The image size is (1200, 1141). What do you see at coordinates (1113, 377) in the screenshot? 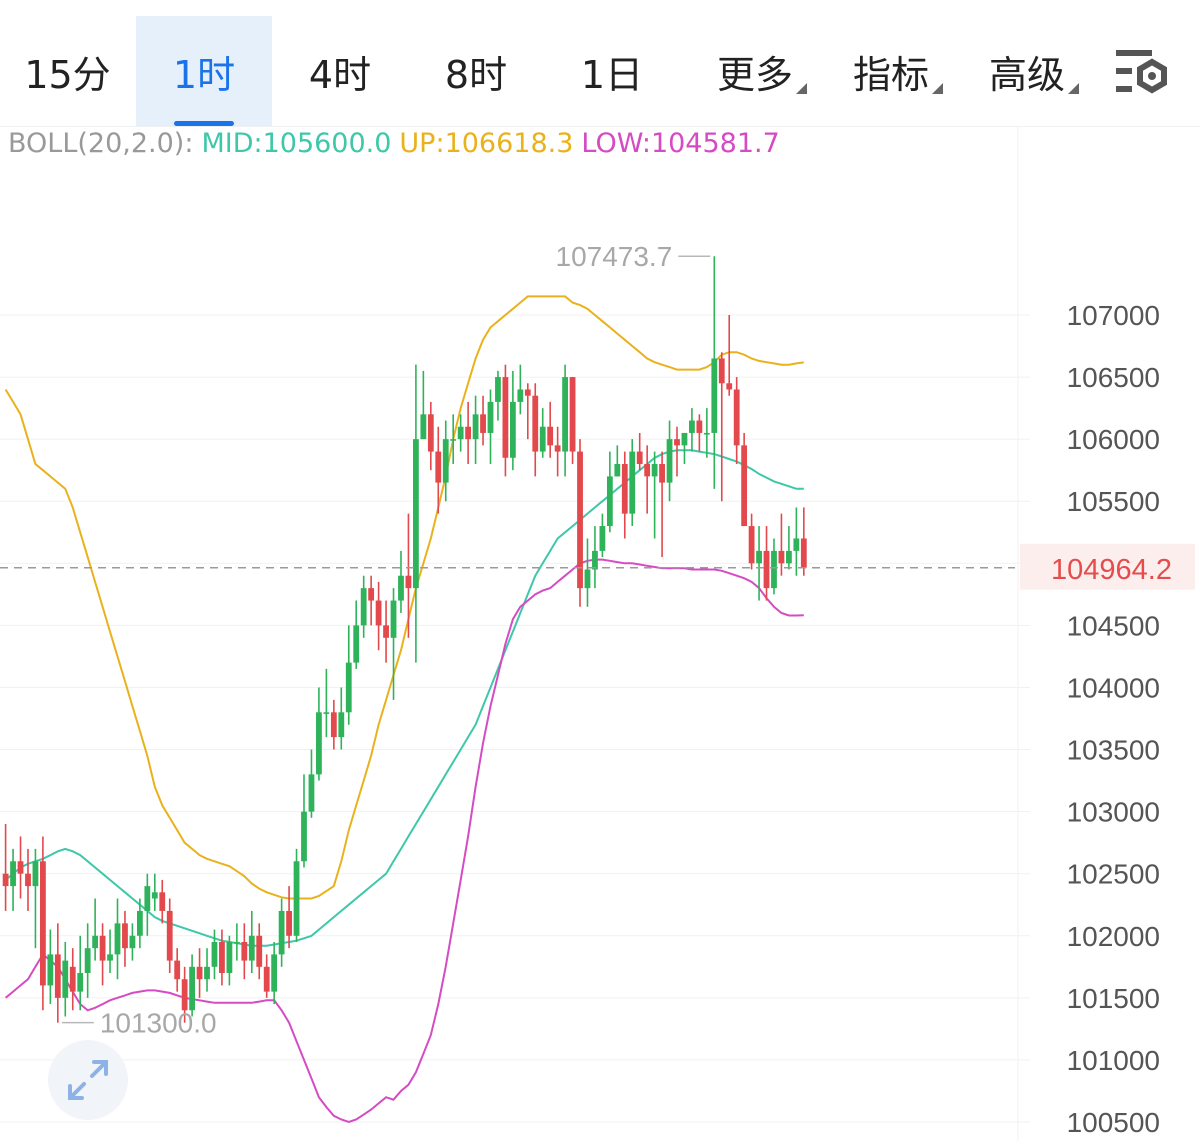
I see `y-tick-label: 106500` at bounding box center [1113, 377].